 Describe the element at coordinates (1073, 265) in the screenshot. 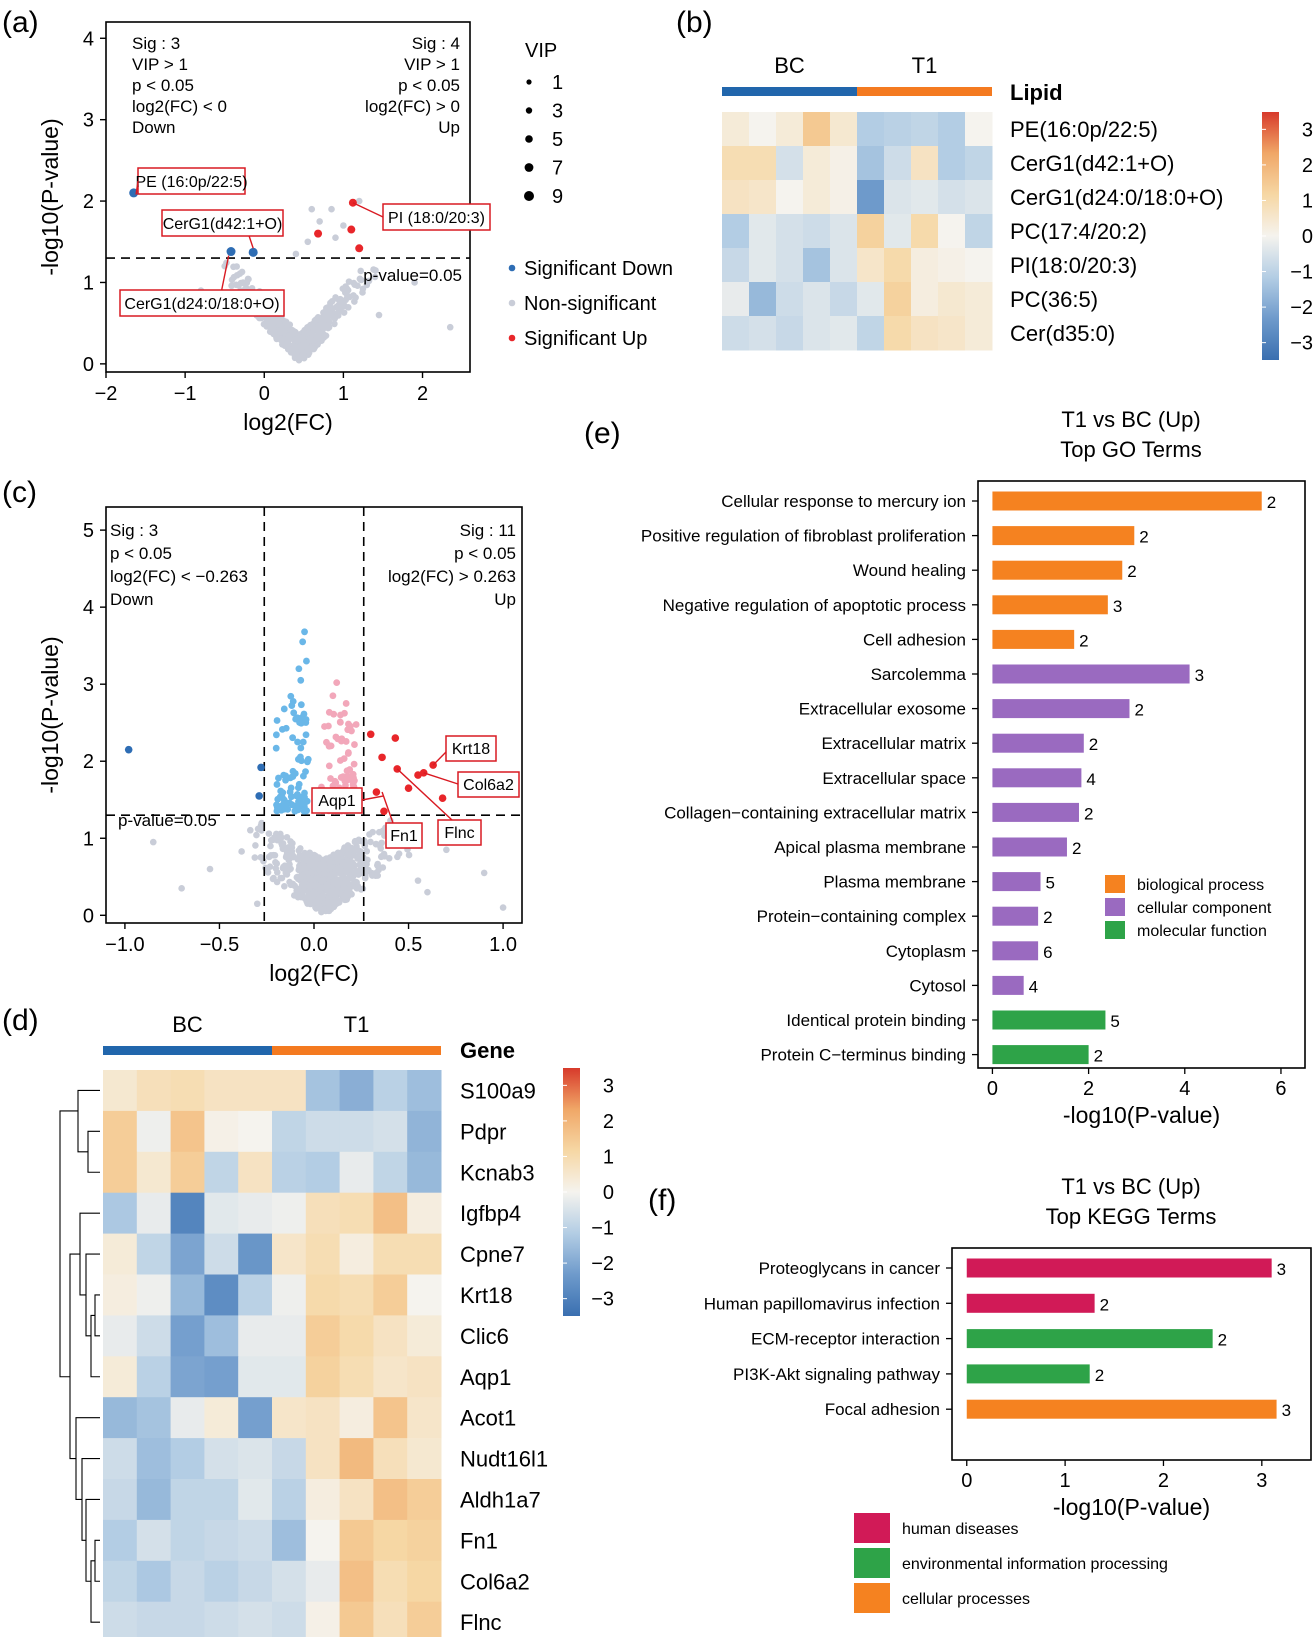

I see `row-label: PI(18:0/20:3)` at that location.